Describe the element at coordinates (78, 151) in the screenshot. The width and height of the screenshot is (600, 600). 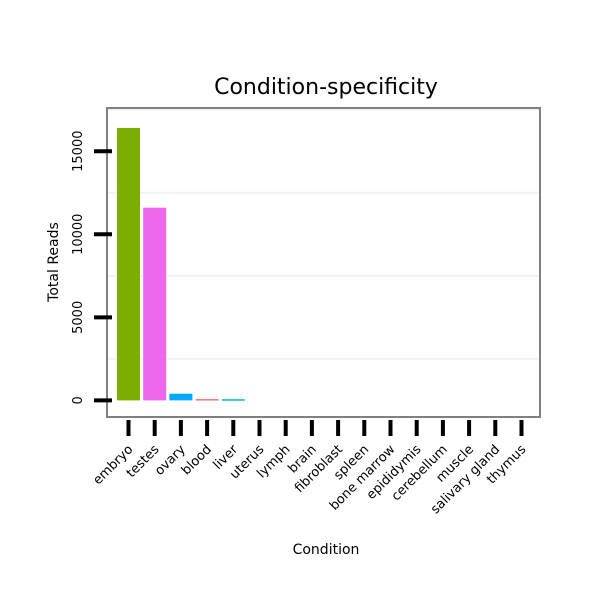
I see `y-tick-label: 15000` at that location.